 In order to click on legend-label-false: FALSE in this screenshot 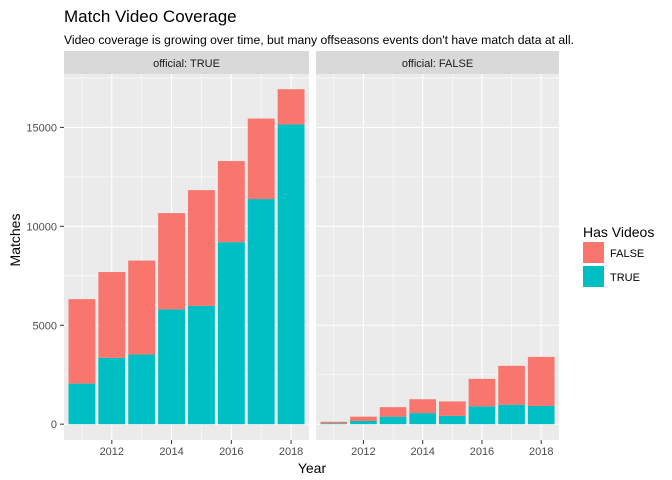, I will do `click(627, 254)`.